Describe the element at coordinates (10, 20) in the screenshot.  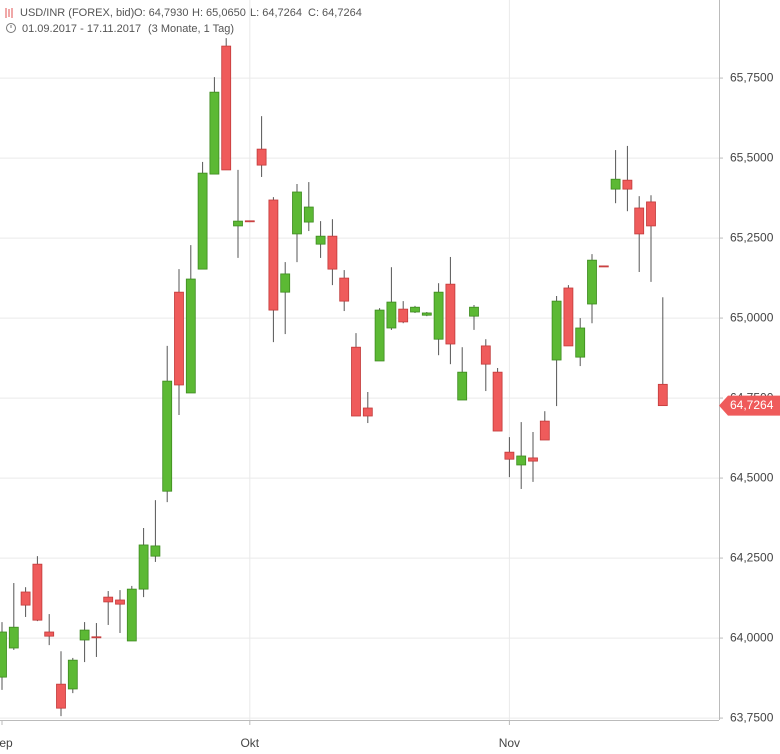
I see `header-icon` at that location.